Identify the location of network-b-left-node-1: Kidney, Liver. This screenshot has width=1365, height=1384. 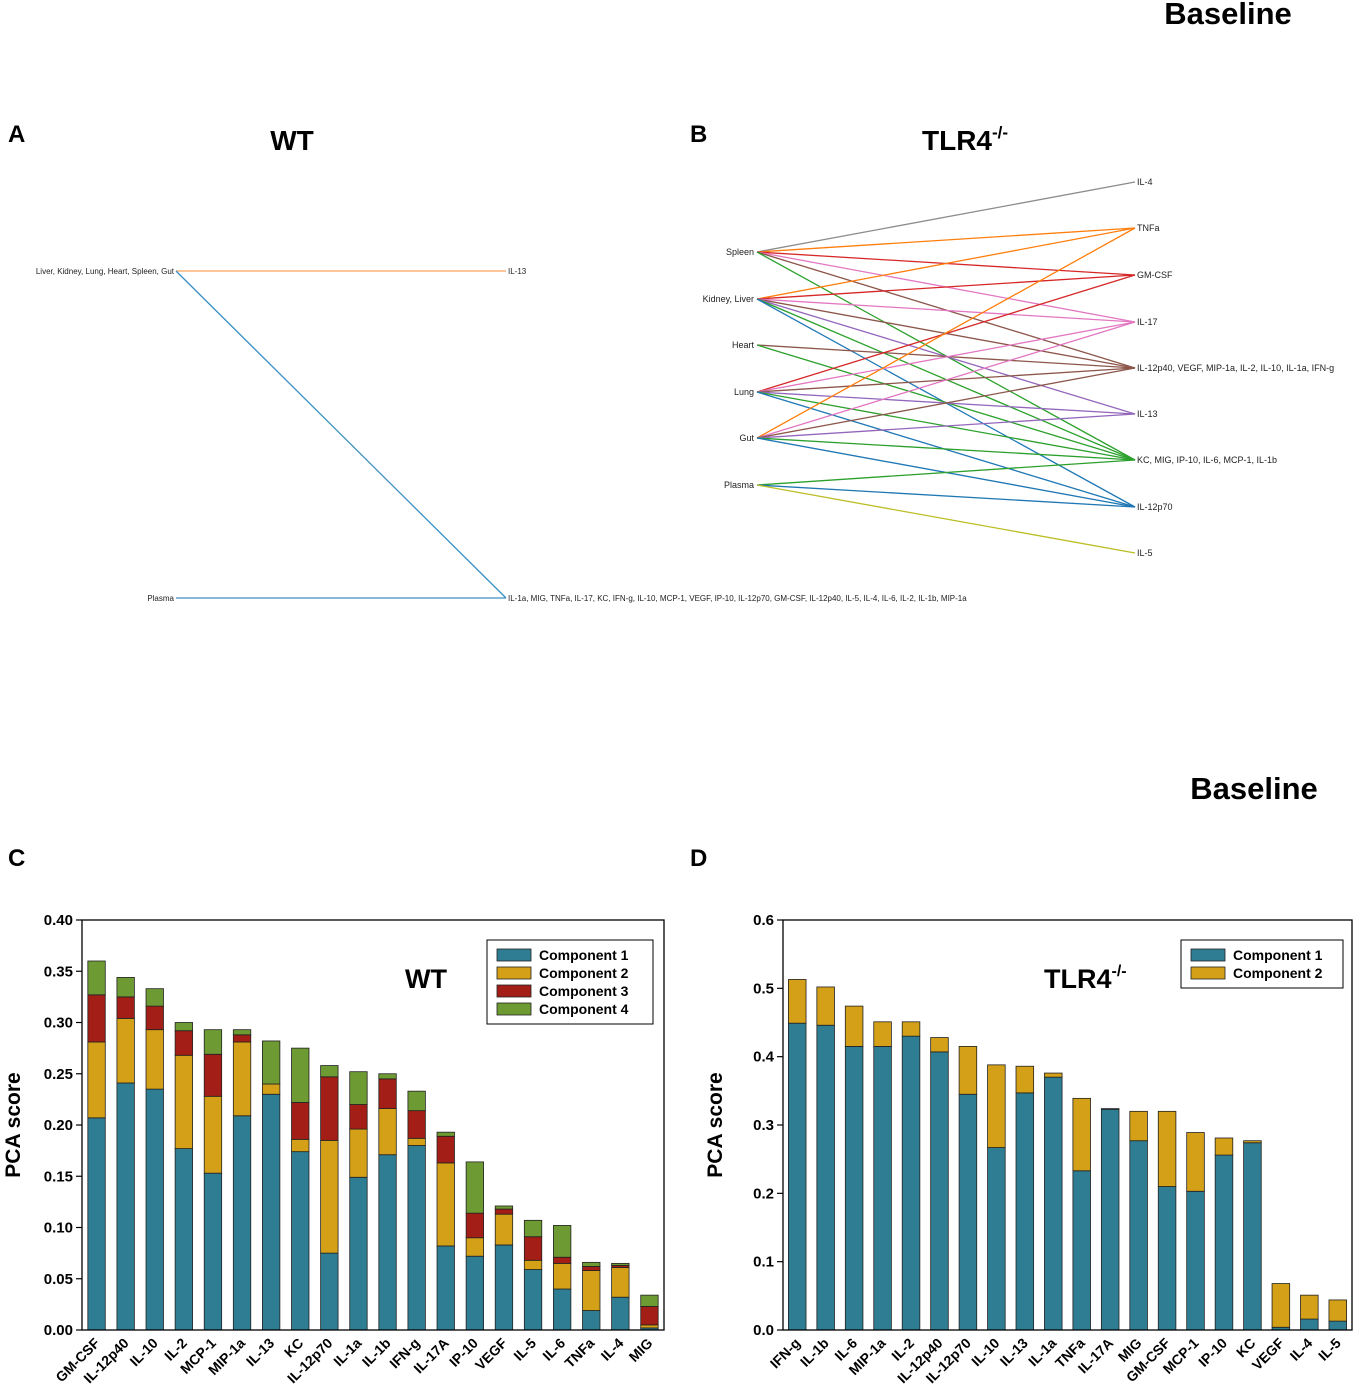
(728, 299).